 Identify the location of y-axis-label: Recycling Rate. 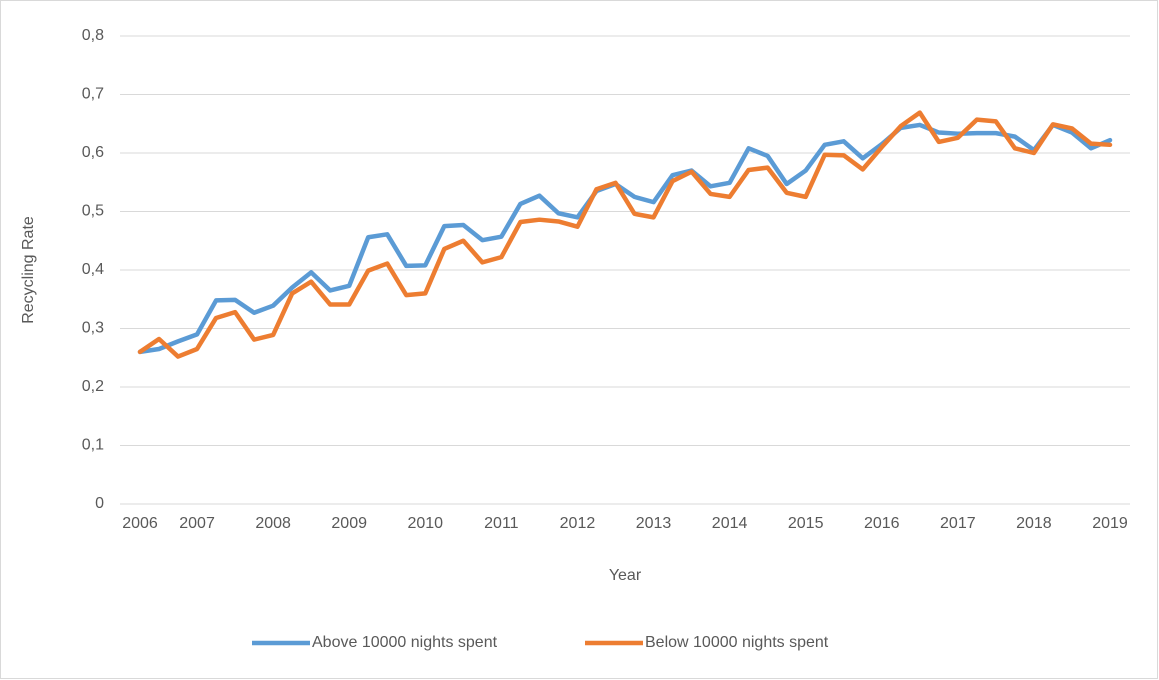
(28, 270).